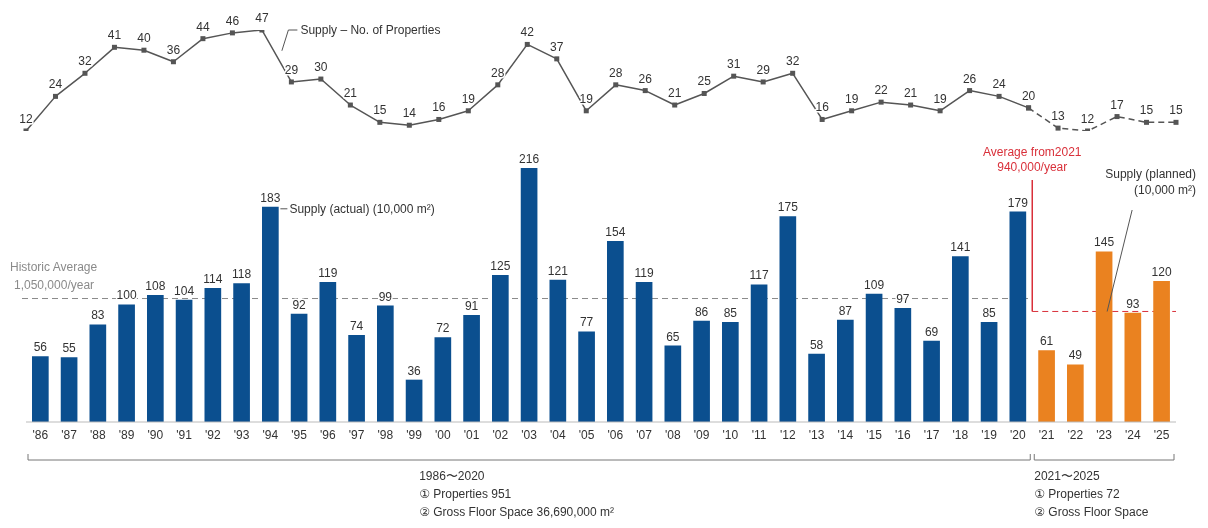 This screenshot has width=1208, height=528. Describe the element at coordinates (500, 266) in the screenshot. I see `data-label: 125` at that location.